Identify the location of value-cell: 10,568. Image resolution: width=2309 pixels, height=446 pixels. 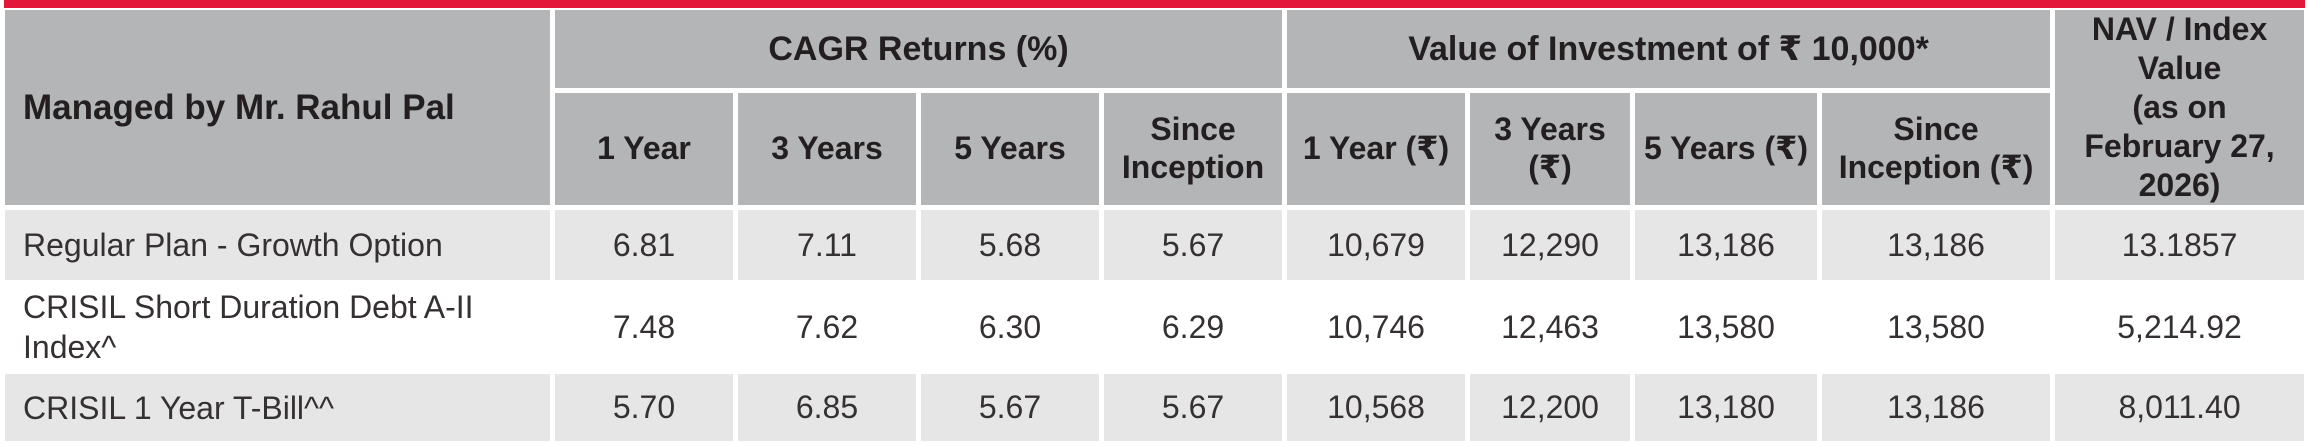
(1376, 408).